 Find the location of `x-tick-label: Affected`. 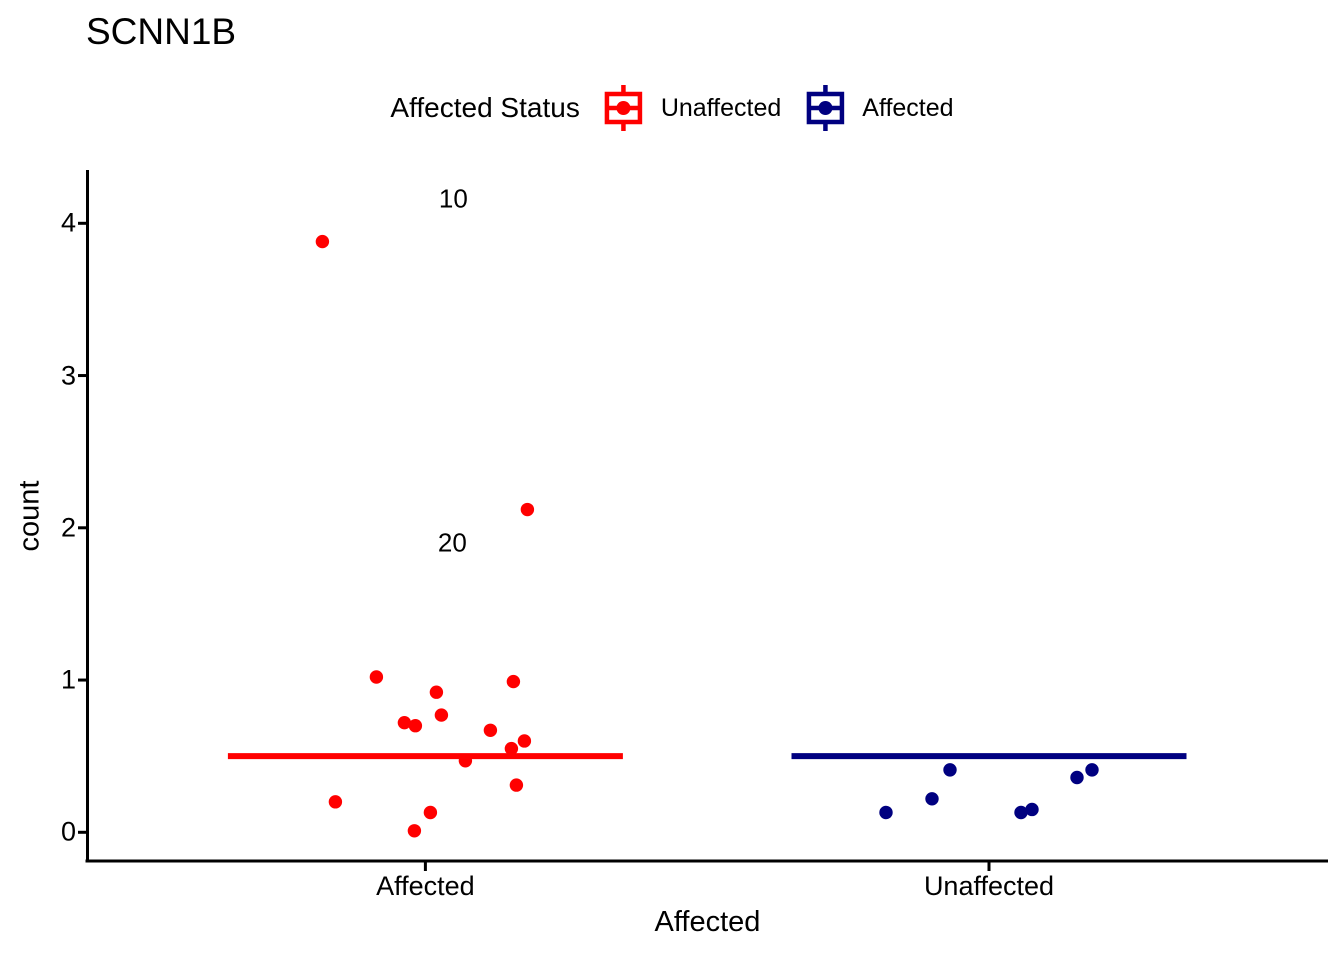

x-tick-label: Affected is located at coordinates (425, 886).